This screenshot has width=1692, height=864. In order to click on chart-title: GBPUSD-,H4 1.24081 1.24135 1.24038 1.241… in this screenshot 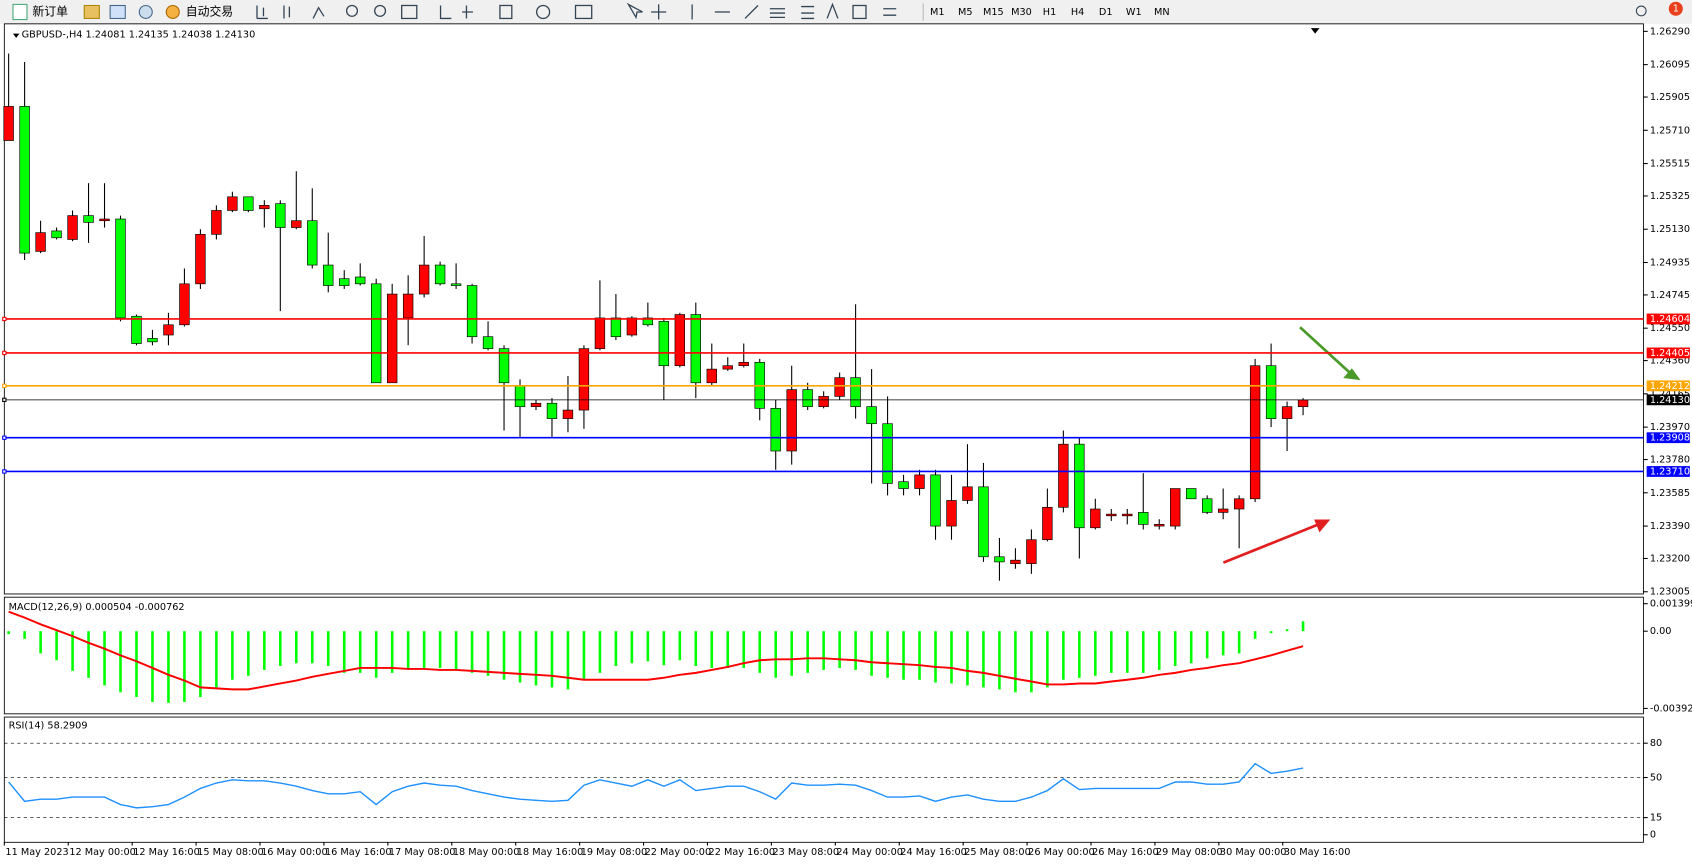, I will do `click(139, 35)`.